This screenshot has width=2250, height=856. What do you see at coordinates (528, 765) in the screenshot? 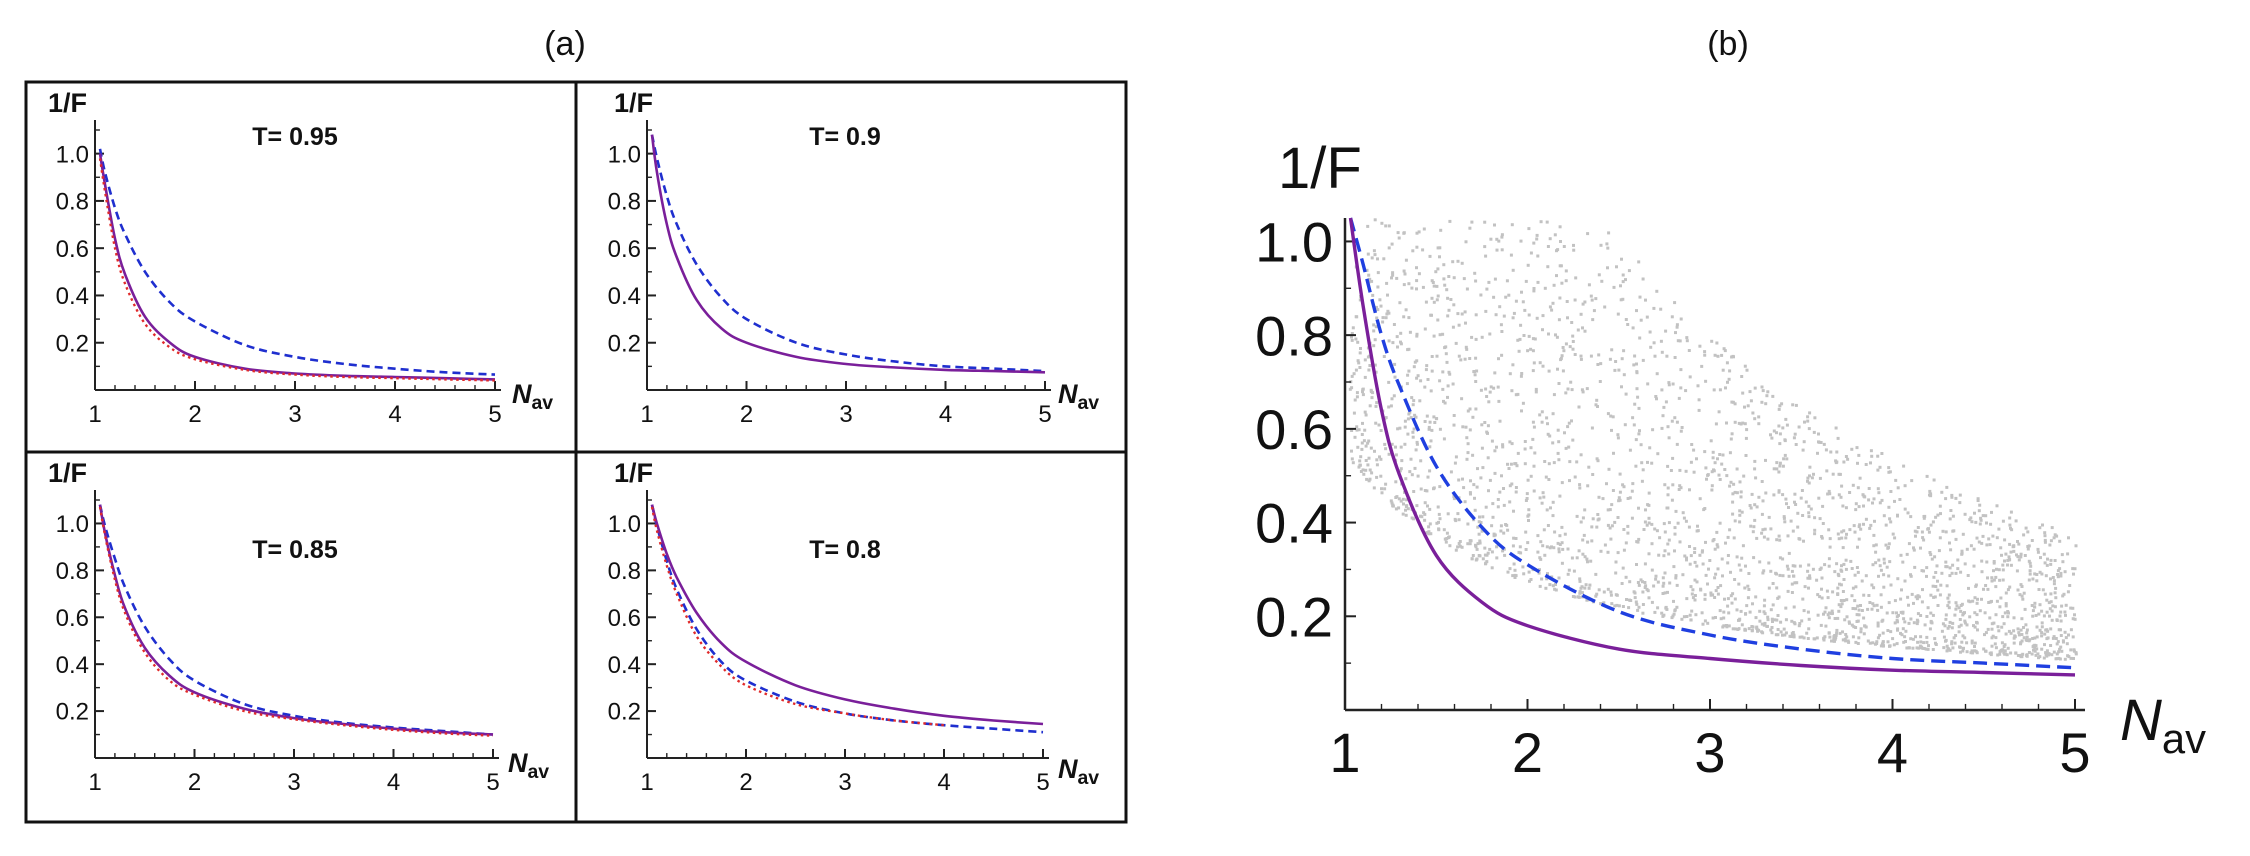
I see `x-axis-label: Nav` at bounding box center [528, 765].